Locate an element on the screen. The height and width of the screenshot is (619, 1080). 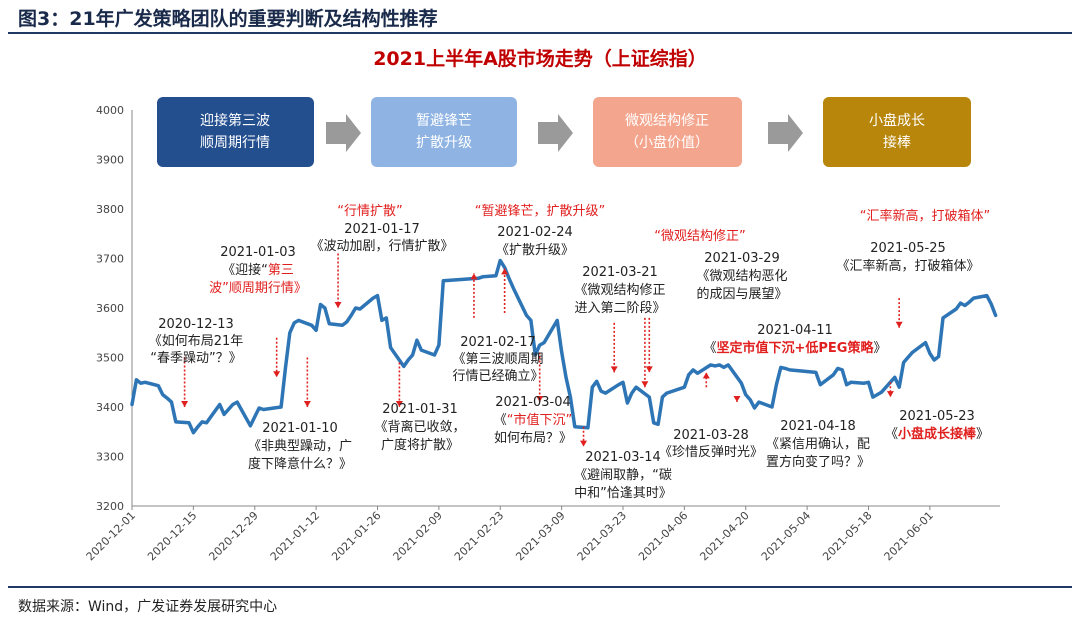
y-tick-label: 3600 is located at coordinates (110, 308).